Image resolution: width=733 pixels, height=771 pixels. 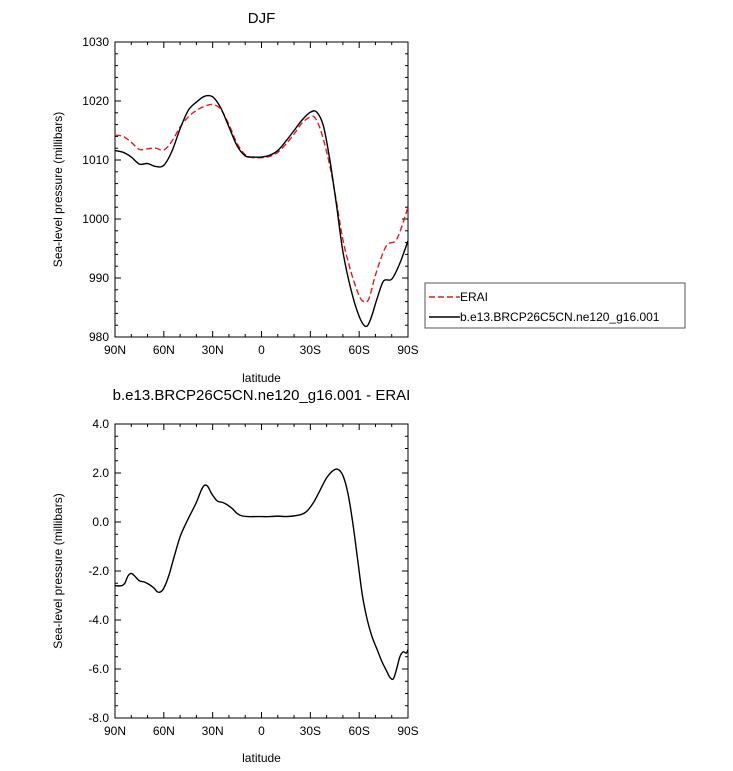 What do you see at coordinates (98, 669) in the screenshot?
I see `y-tick-label: -6.0` at bounding box center [98, 669].